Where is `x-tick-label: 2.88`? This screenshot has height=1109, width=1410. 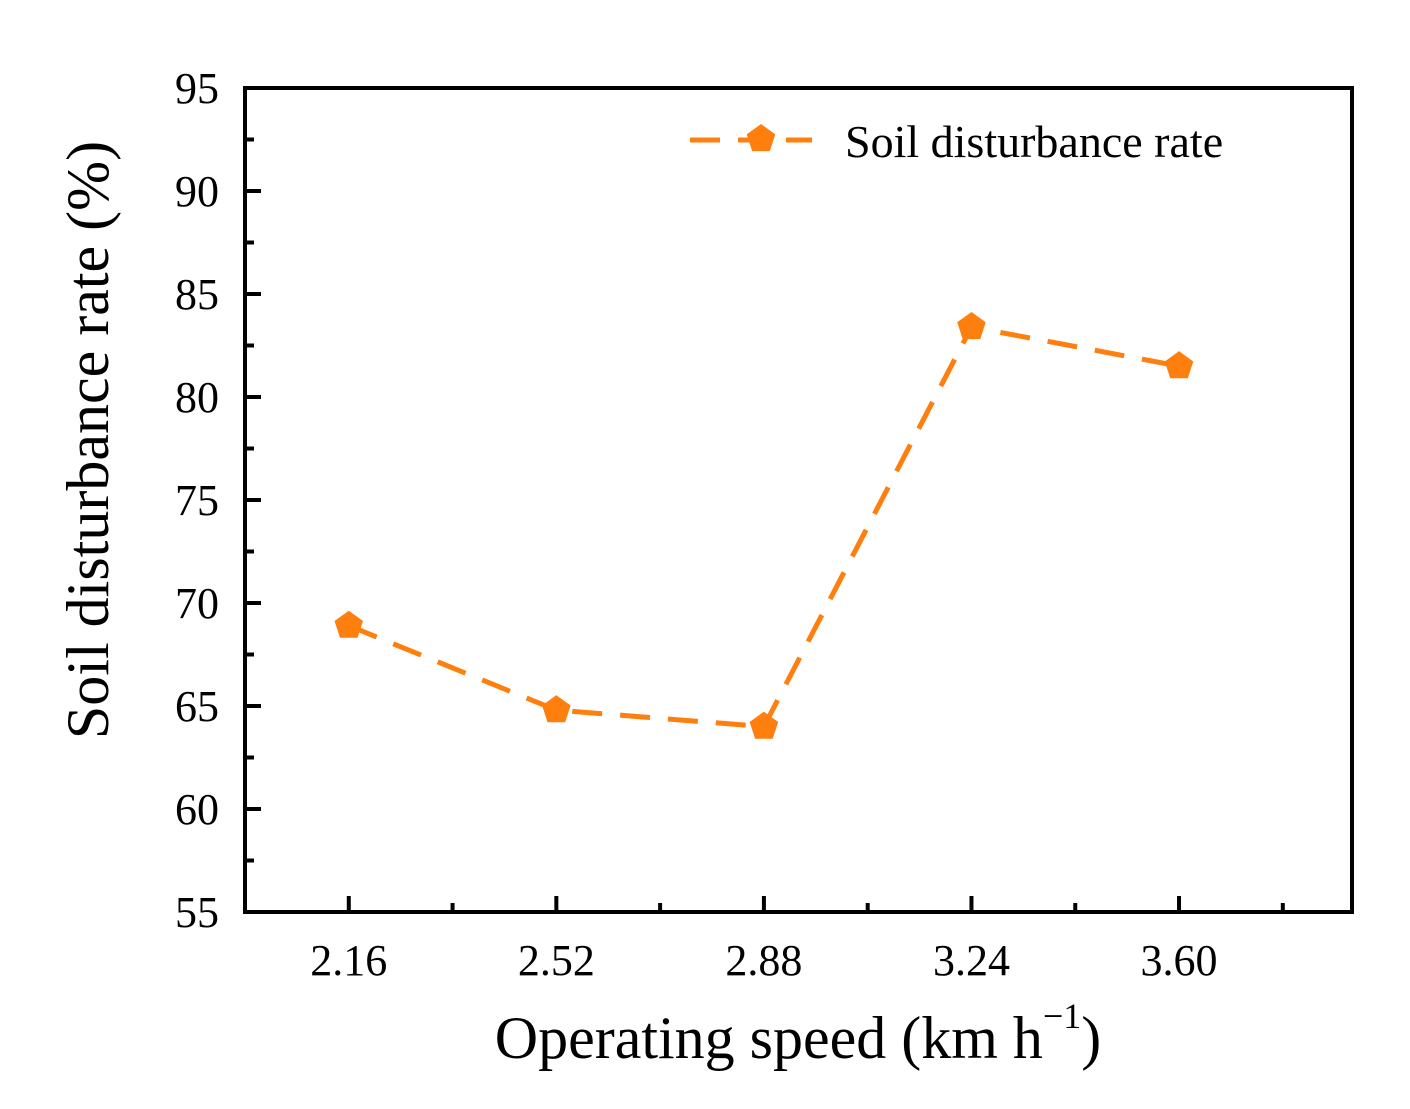 x-tick-label: 2.88 is located at coordinates (763, 960).